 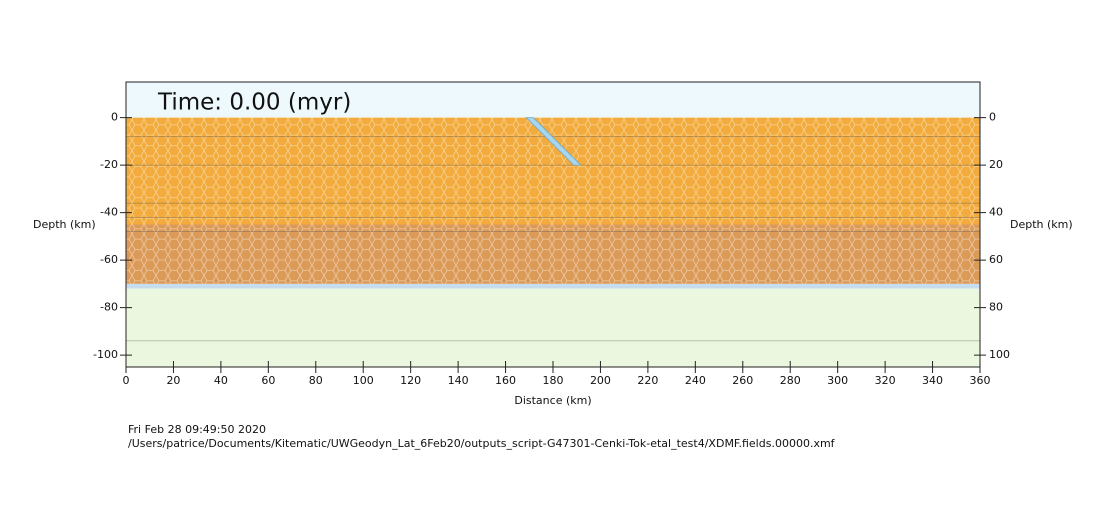 I want to click on x-tick-label: 80, so click(x=316, y=380).